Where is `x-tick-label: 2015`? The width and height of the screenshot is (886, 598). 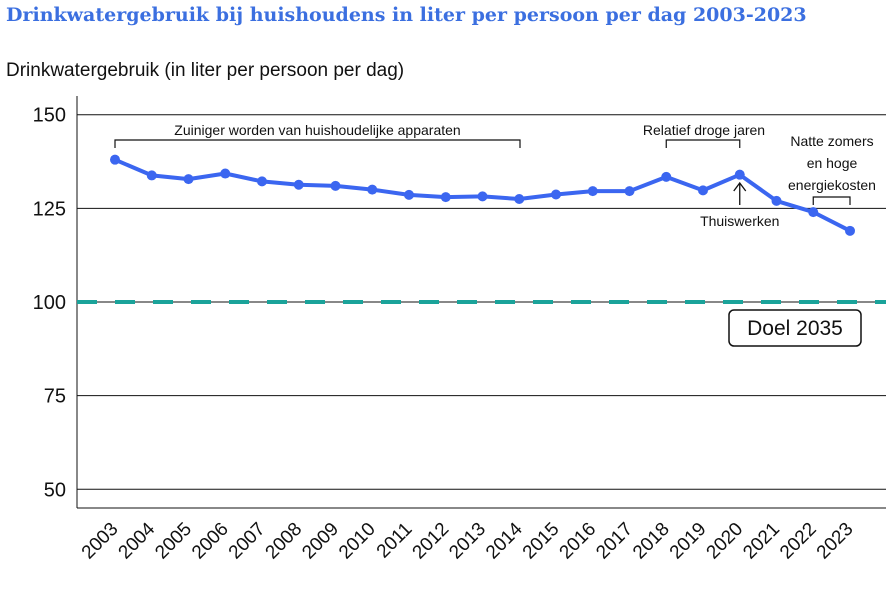
x-tick-label: 2015 is located at coordinates (541, 541).